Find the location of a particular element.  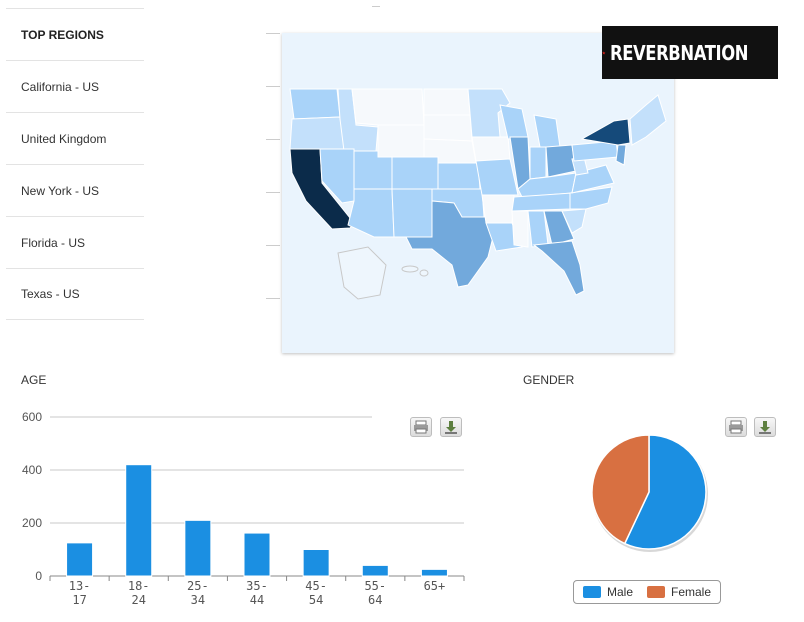

map-state-az is located at coordinates (371, 213).